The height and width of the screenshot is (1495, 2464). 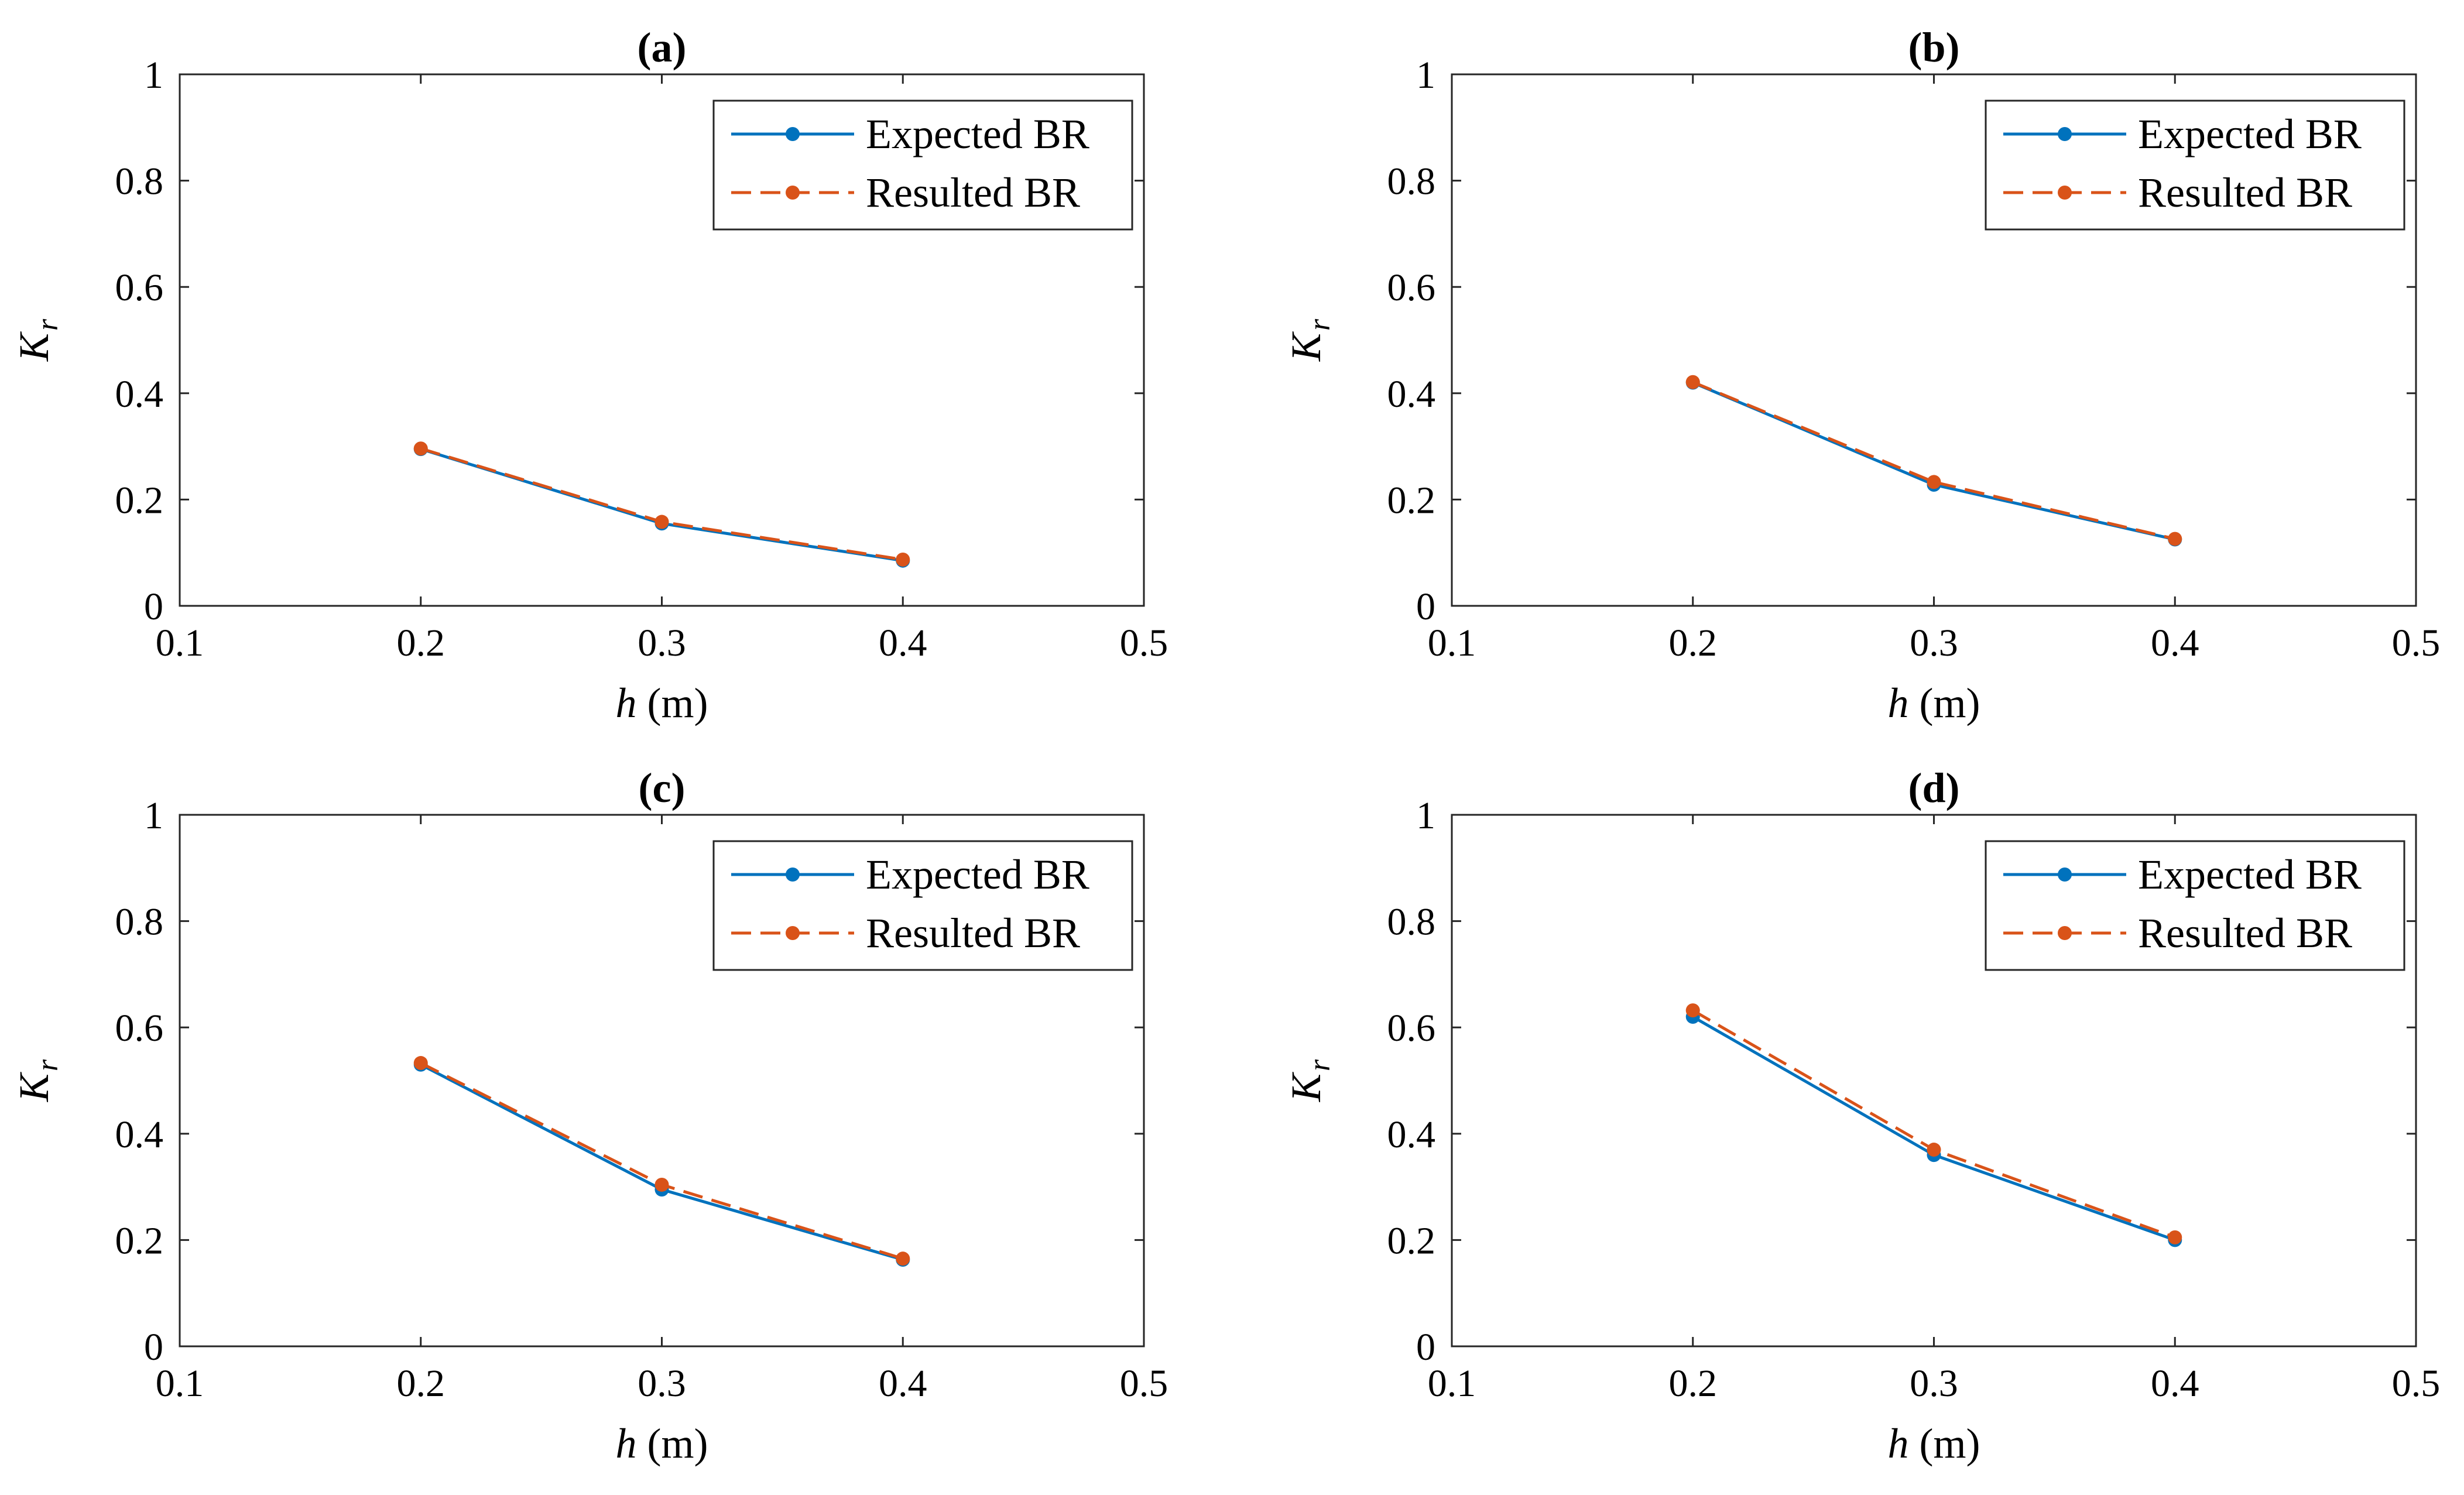 I want to click on y-axis-label-a: Kr, so click(x=37, y=340).